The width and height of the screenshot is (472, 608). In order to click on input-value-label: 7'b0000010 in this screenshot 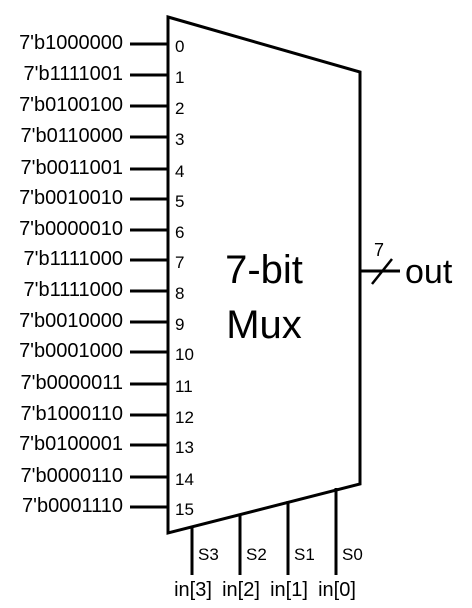, I will do `click(71, 229)`.